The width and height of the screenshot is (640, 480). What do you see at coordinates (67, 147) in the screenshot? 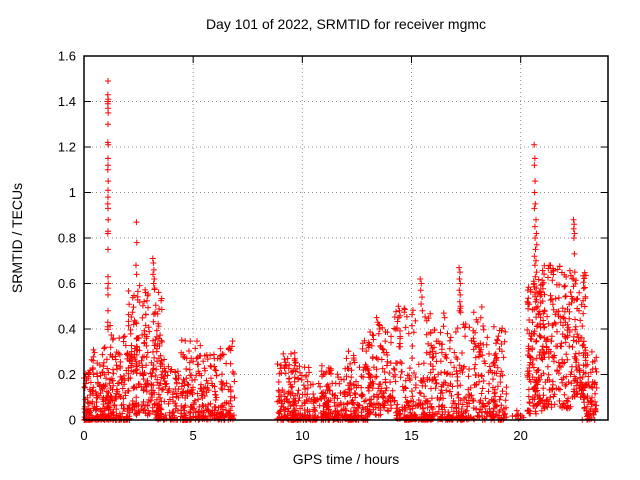
I see `y-tick-label: 1.2` at bounding box center [67, 147].